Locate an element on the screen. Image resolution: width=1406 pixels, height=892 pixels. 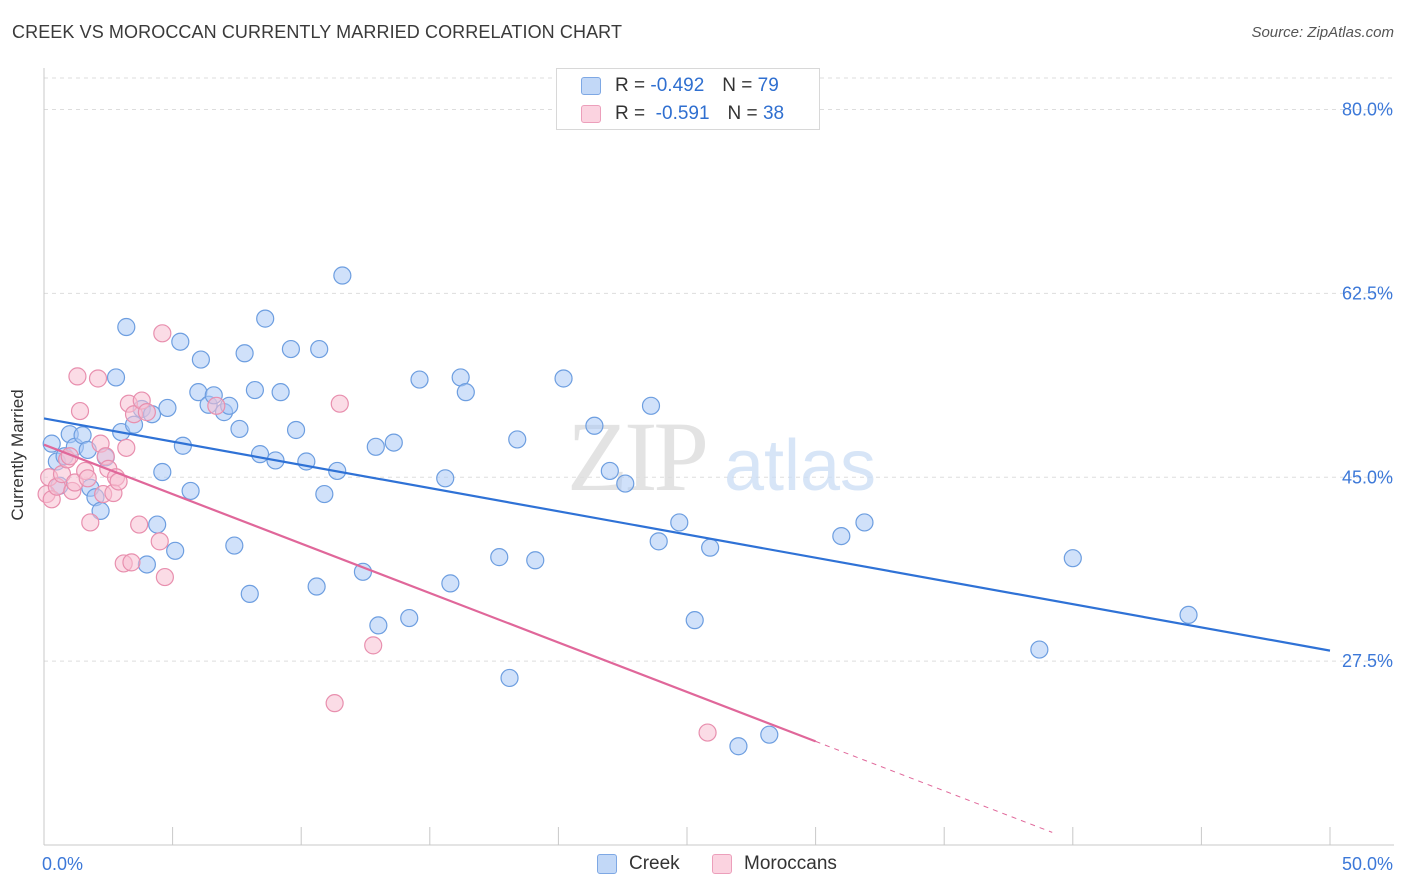
legend-item-creek: Creek is located at coordinates (638, 864).